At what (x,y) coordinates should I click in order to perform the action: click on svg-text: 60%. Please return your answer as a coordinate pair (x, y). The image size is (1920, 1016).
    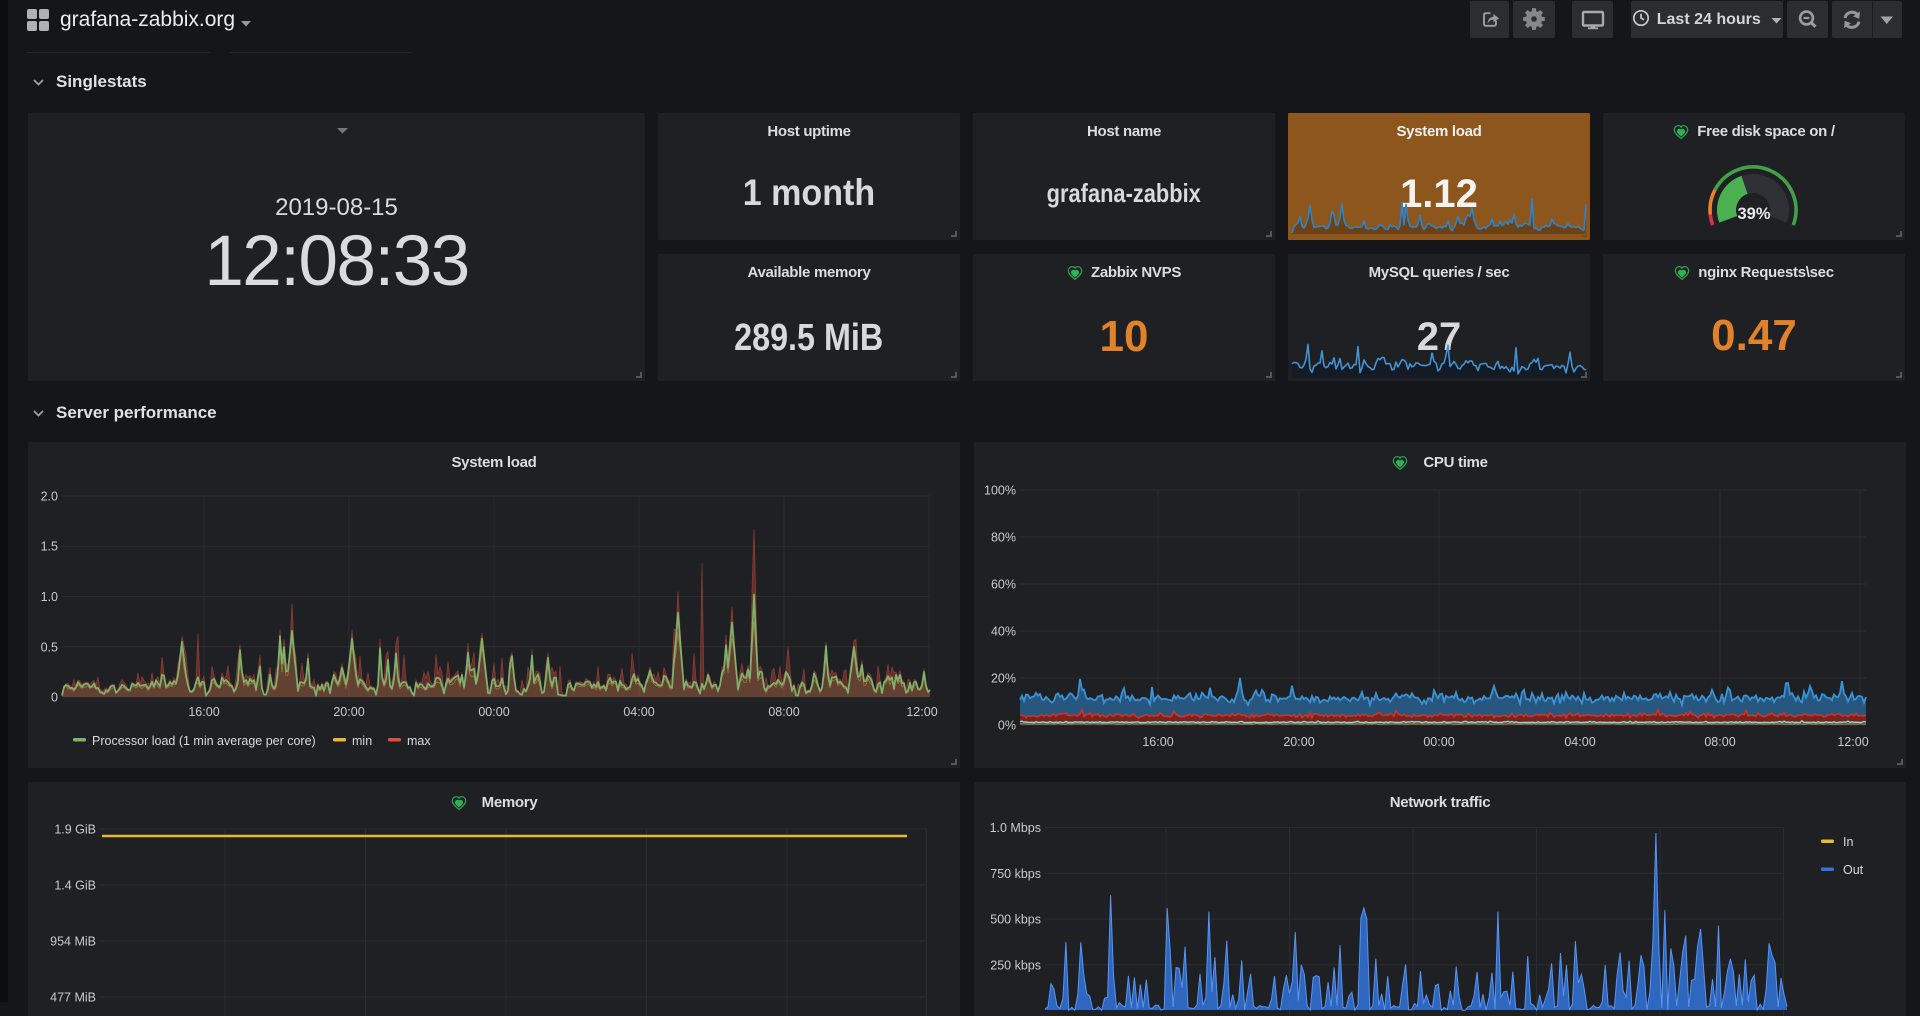
    Looking at the image, I should click on (1003, 585).